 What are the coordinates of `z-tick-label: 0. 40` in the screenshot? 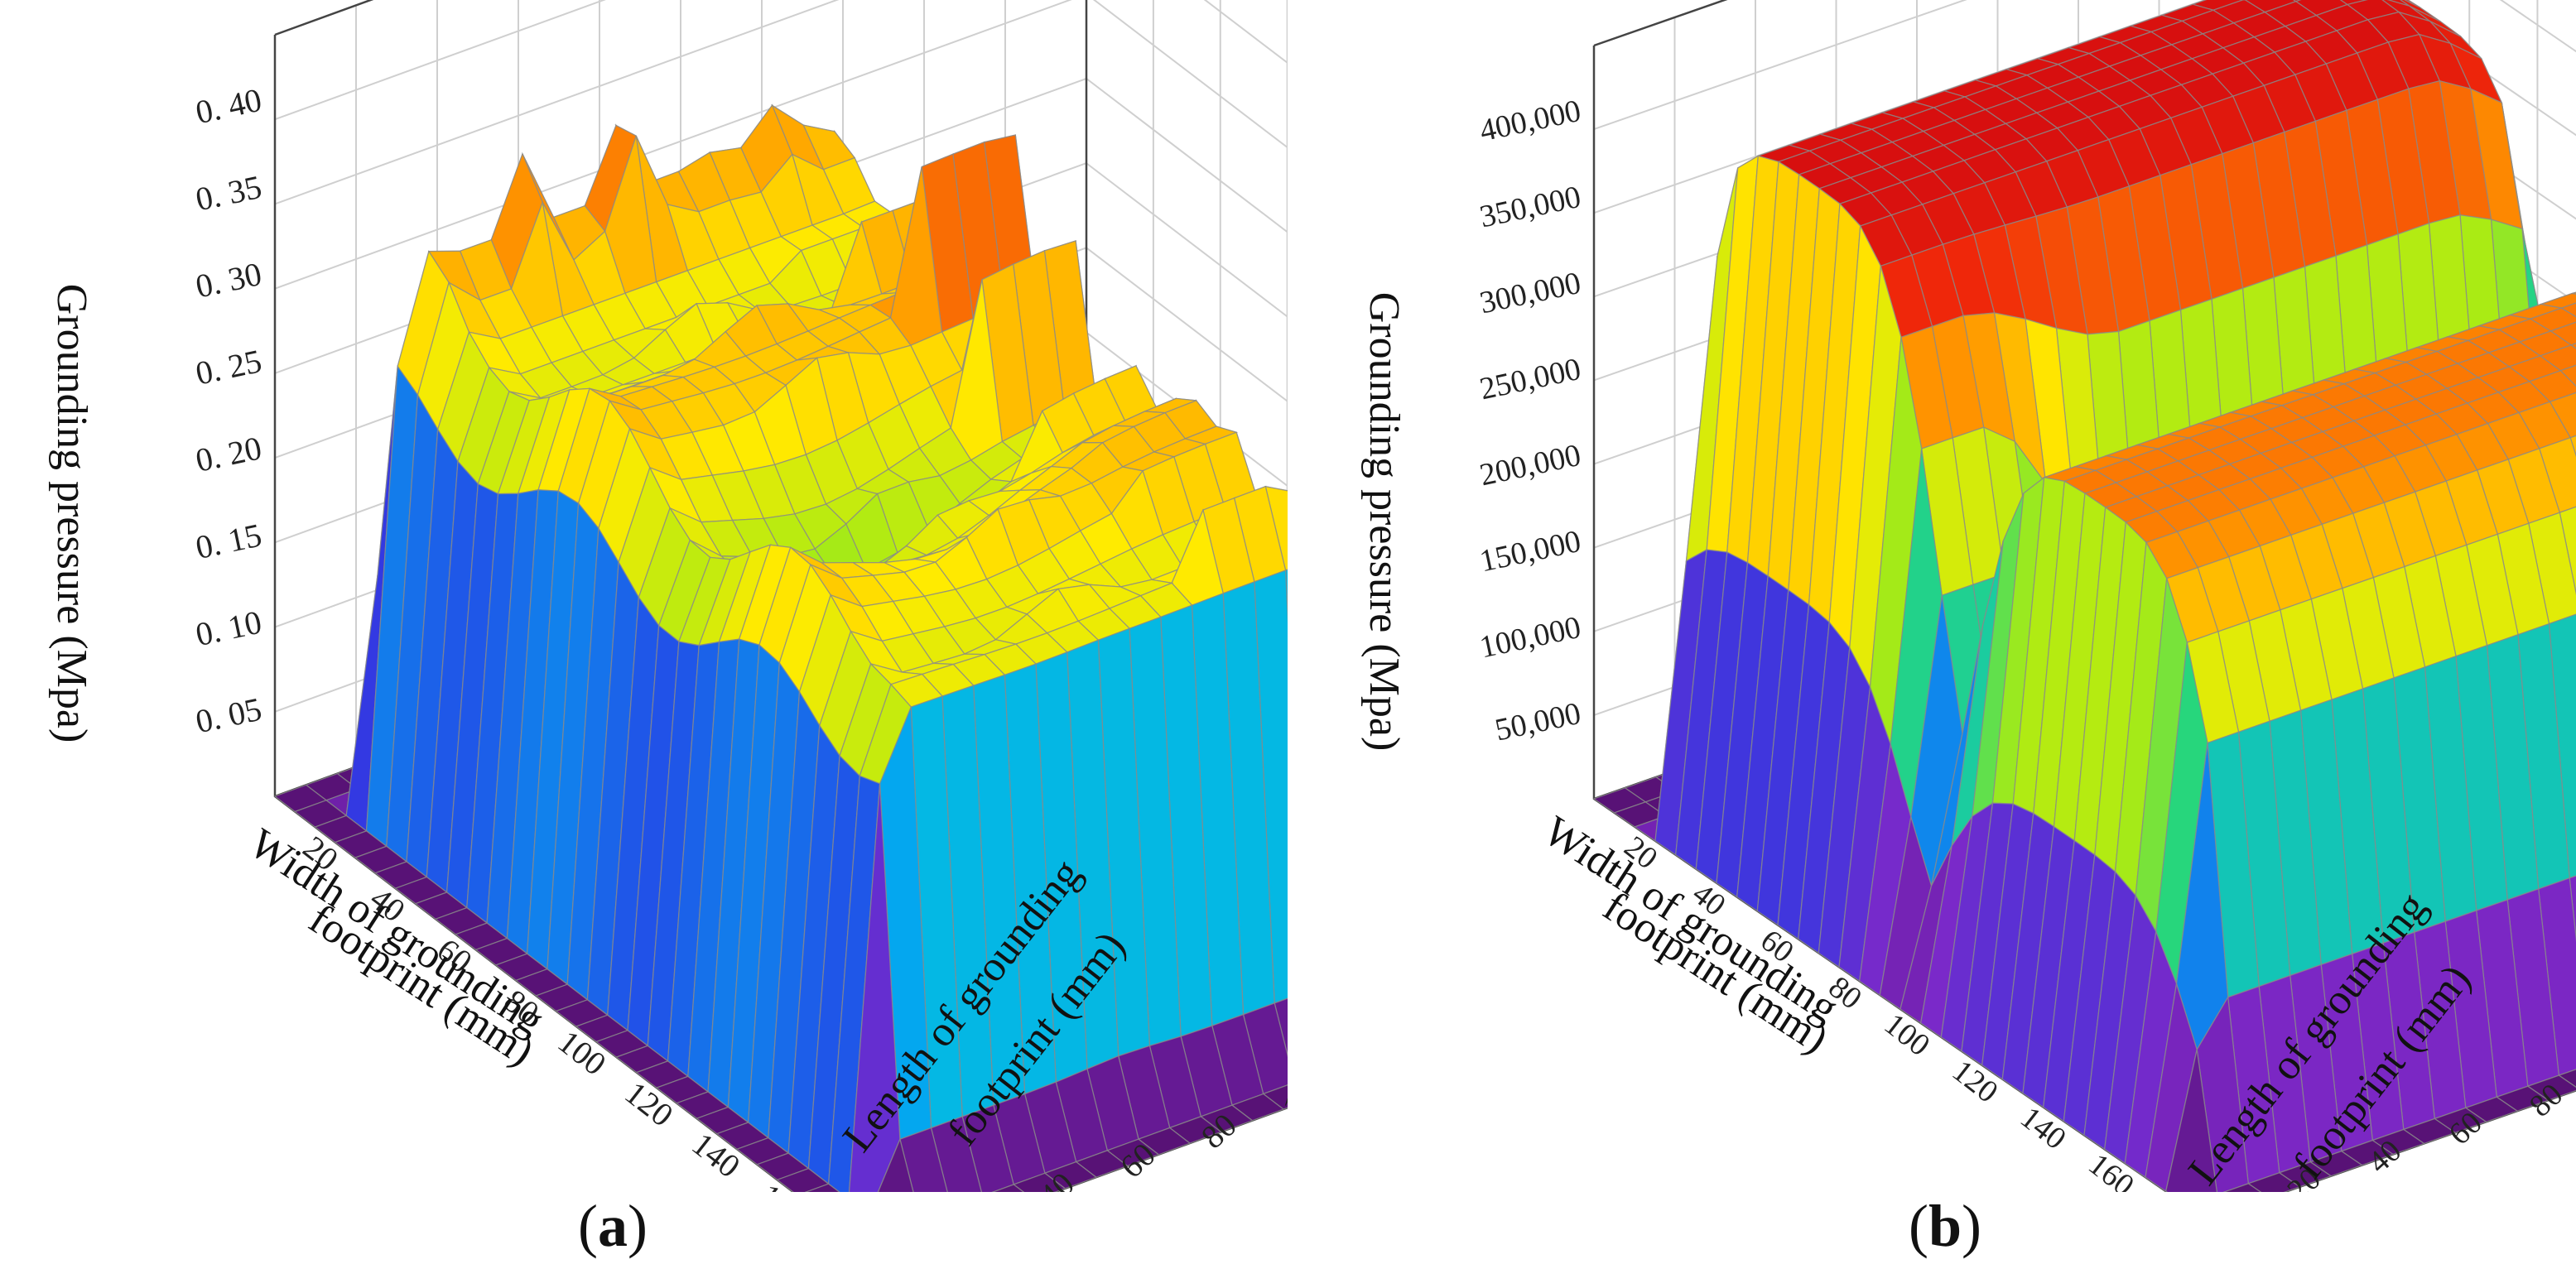 It's located at (228, 106).